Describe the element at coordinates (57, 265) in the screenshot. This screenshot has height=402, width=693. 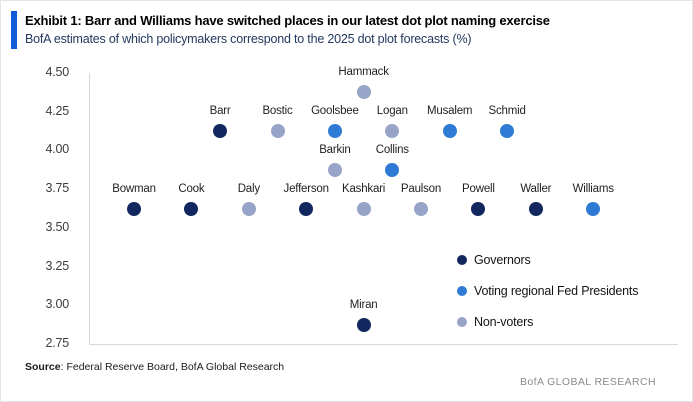
I see `y-axis-tick-label: 3.25` at that location.